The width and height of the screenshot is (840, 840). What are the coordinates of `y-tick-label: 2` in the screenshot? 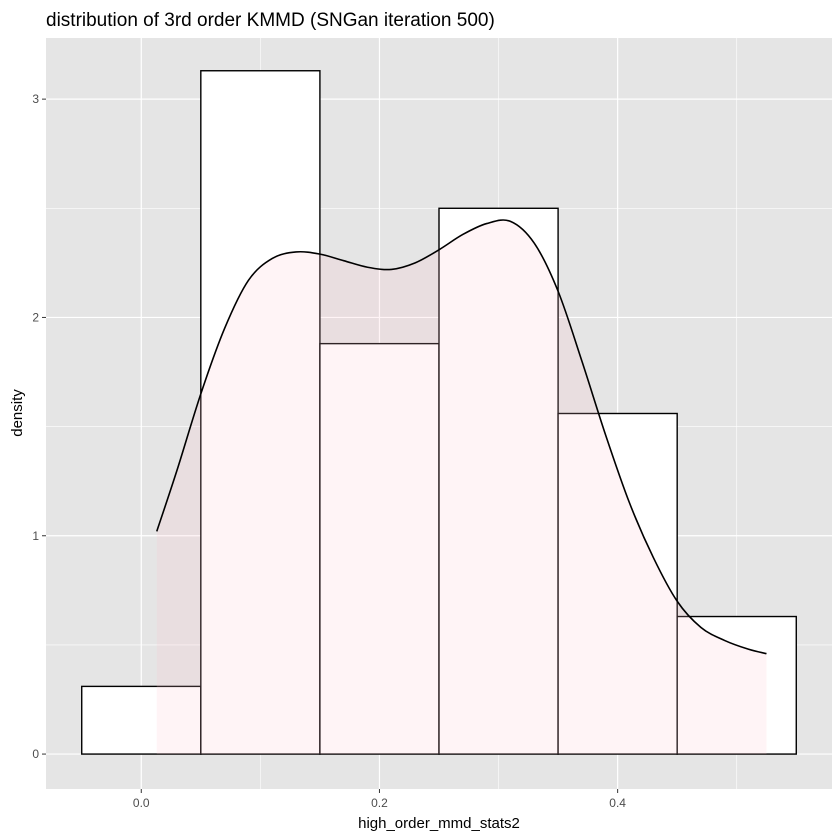 It's located at (35, 317).